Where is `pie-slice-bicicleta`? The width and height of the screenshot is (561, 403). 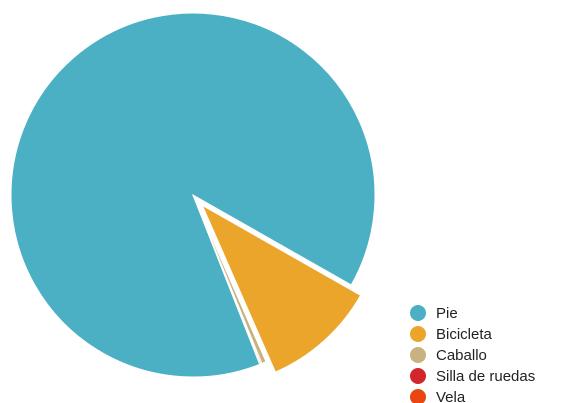 pie-slice-bicicleta is located at coordinates (281, 288).